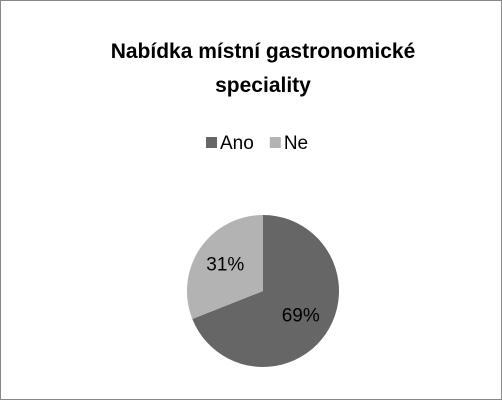  What do you see at coordinates (237, 143) in the screenshot?
I see `legend-label: Ano` at bounding box center [237, 143].